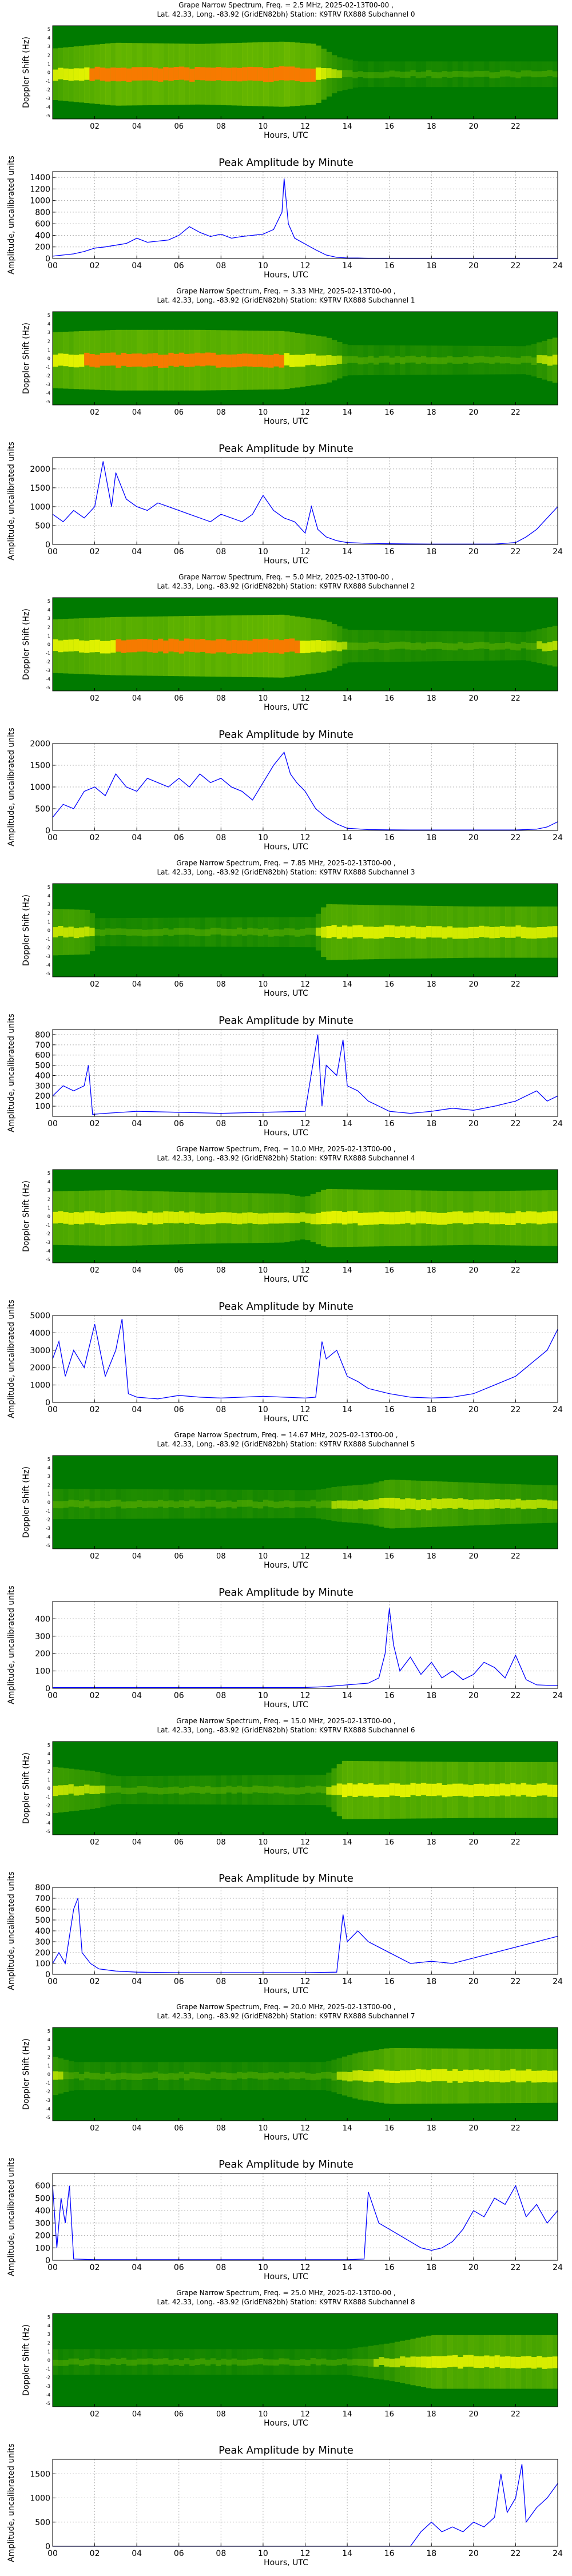 This screenshot has width=572, height=2576. I want to click on amplitude-x-tick-label: 08, so click(221, 1409).